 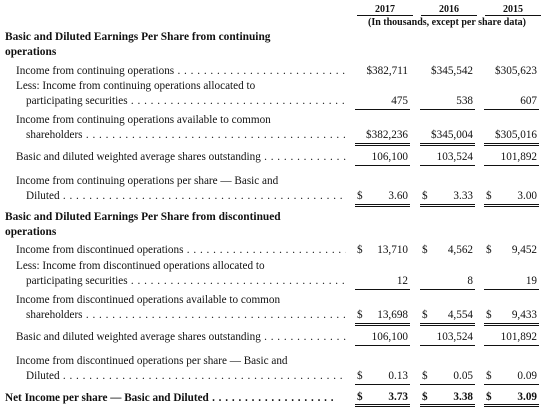 What do you see at coordinates (447, 22) in the screenshot?
I see `units-caption: (In thousands, except per share data)` at bounding box center [447, 22].